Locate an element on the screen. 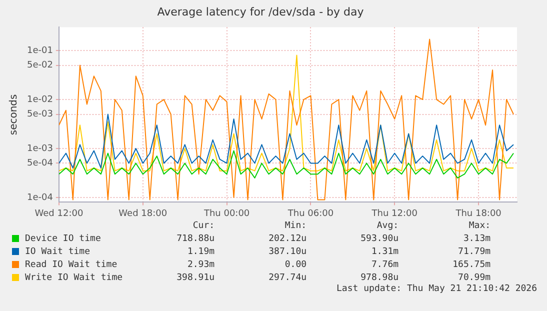 This screenshot has height=311, width=547. x-tick-label: Thu 00:00 is located at coordinates (226, 213).